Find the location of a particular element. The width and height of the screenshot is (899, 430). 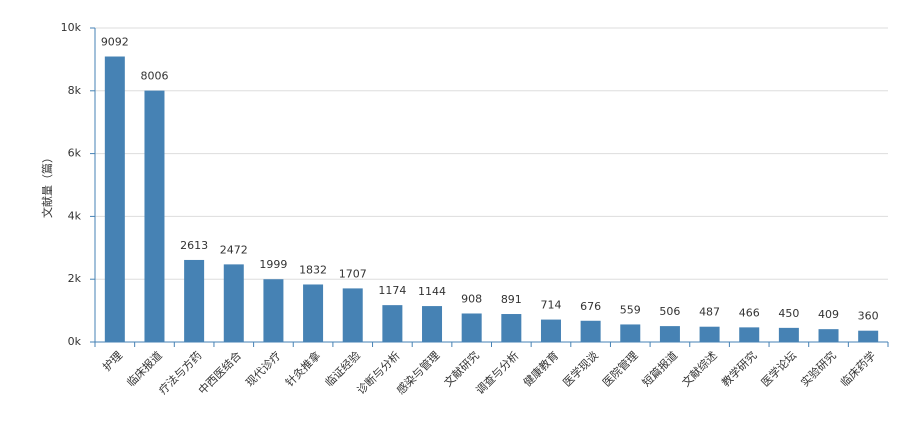

x-tick-label: 中西医结合 is located at coordinates (219, 372).